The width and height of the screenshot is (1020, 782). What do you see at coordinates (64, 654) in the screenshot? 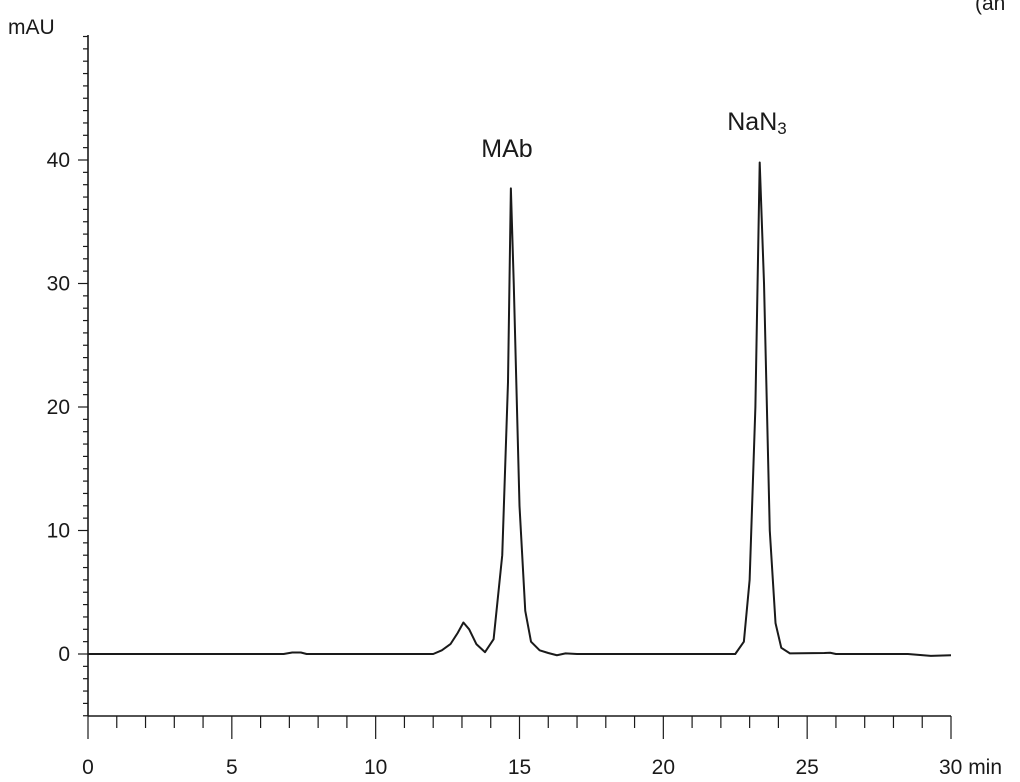
I see `y-tick-label: 0` at bounding box center [64, 654].